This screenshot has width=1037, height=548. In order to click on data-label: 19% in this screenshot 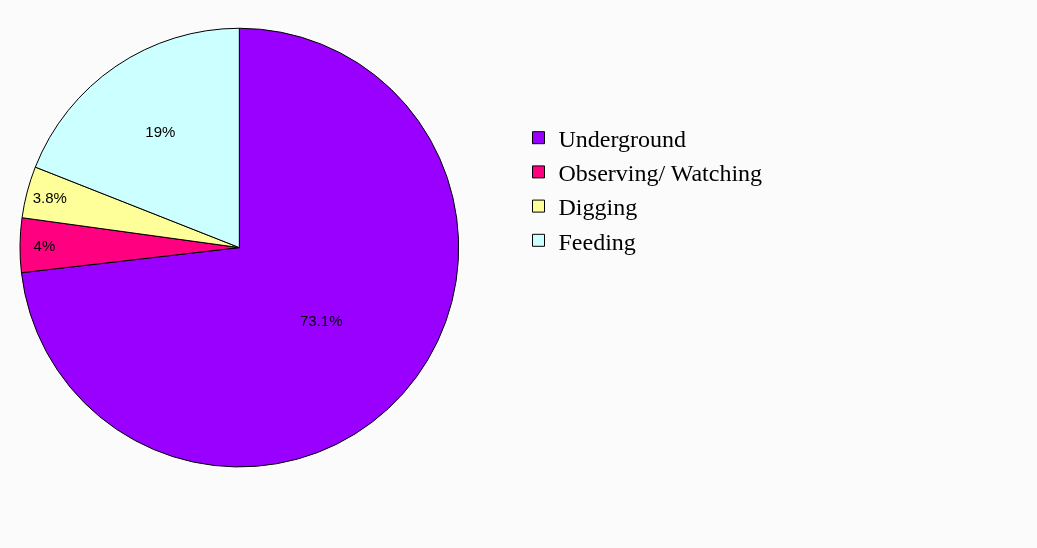, I will do `click(160, 132)`.